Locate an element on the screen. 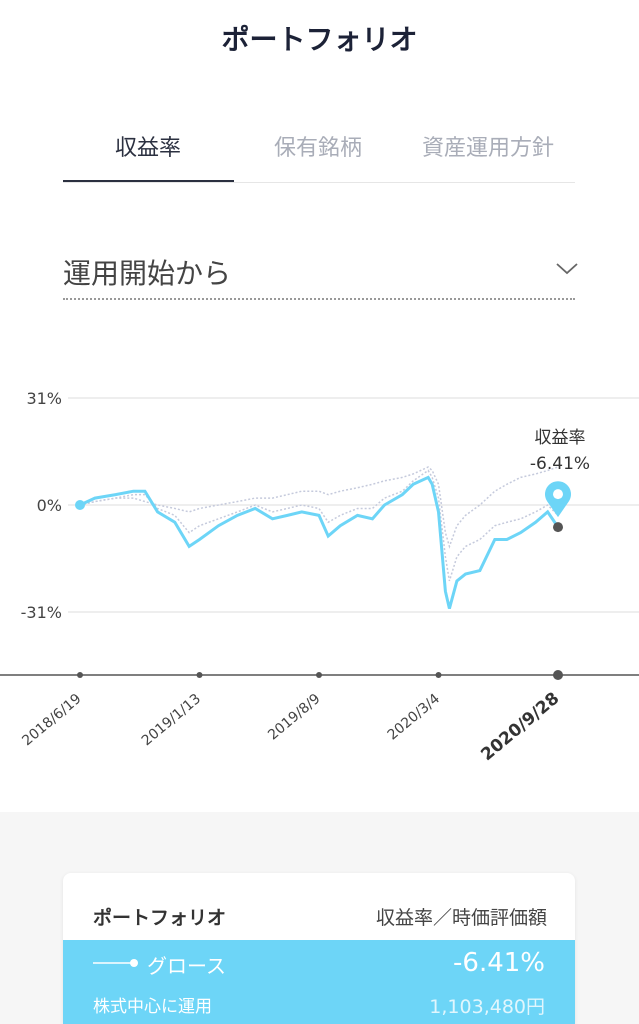  card-header-metric: 収益率／時価評価額 is located at coordinates (461, 918).